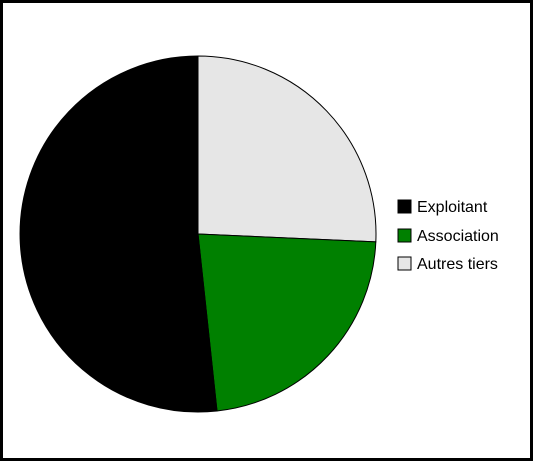 This screenshot has width=533, height=461. What do you see at coordinates (457, 264) in the screenshot?
I see `legend-label-autres-tiers: Autres tiers` at bounding box center [457, 264].